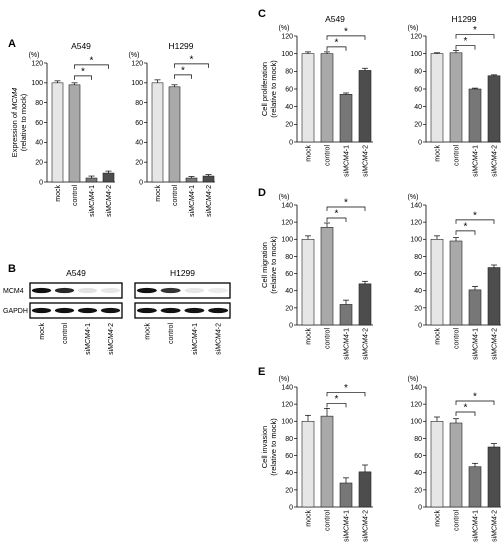 This screenshot has height=550, width=501. I want to click on chart-c-a549-ytick-label: 20, so click(289, 125).